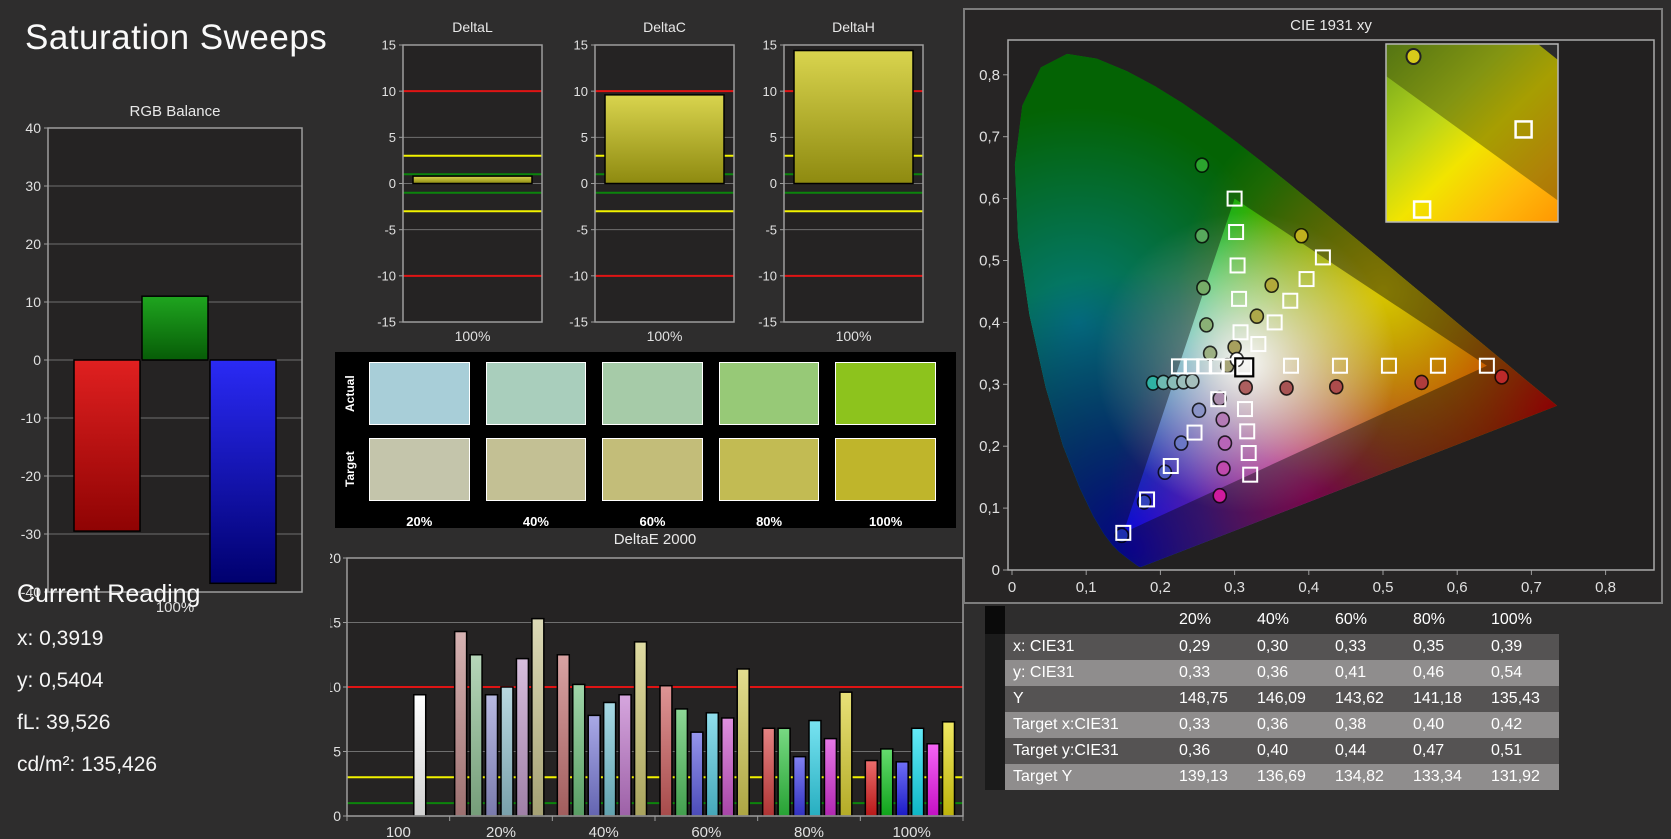  I want to click on svg-text: 0,6, so click(1457, 587).